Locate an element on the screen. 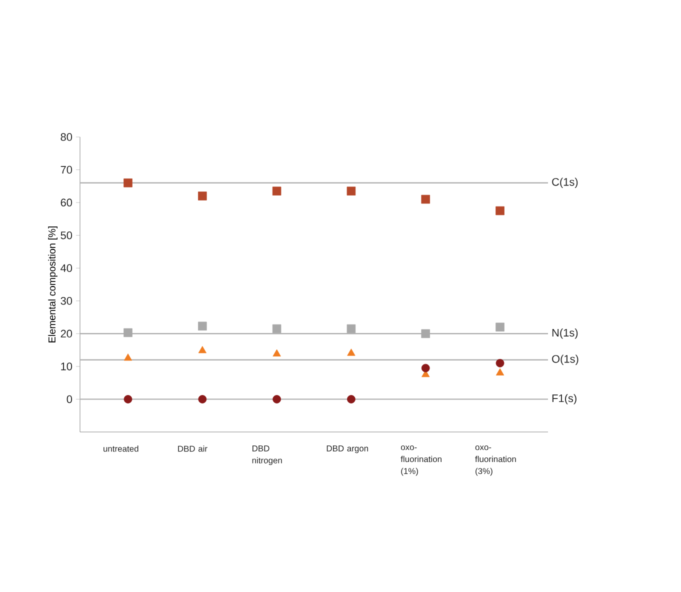  y-tick-label: 10 is located at coordinates (66, 366).